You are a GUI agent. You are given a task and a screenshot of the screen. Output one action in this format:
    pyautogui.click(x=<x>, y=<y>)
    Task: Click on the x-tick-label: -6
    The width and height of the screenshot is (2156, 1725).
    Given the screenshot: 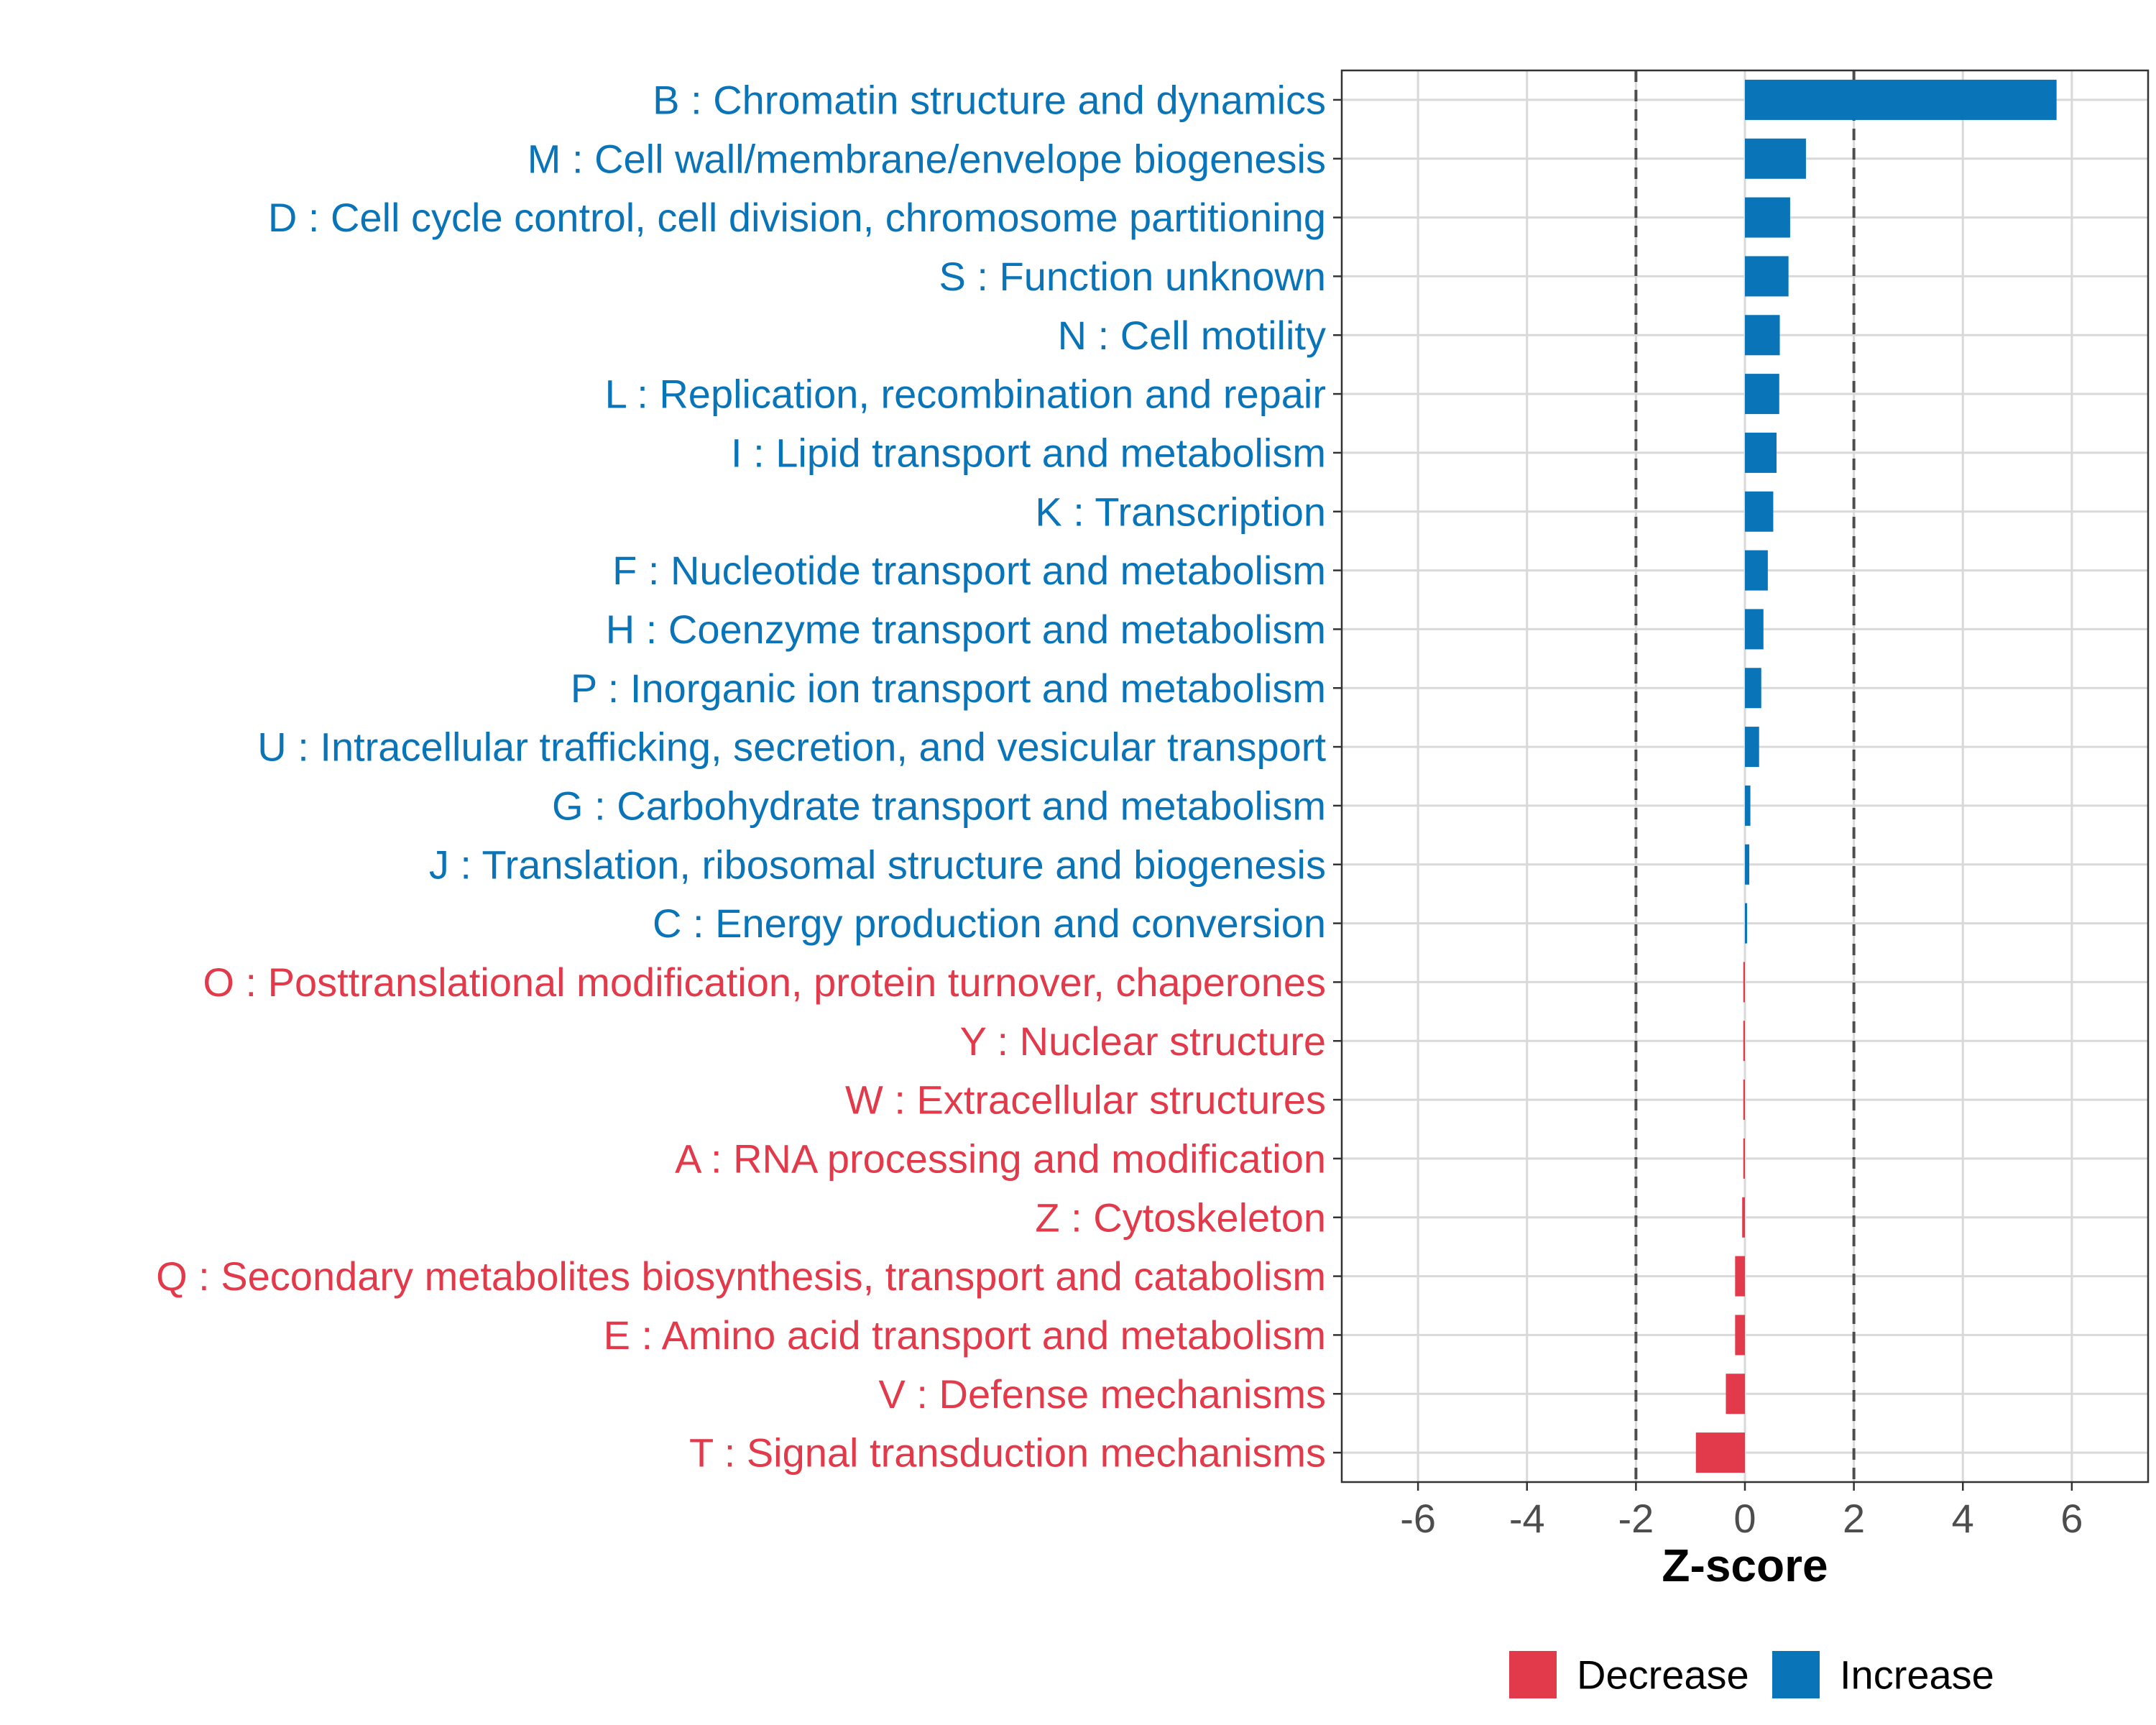 What is the action you would take?
    pyautogui.click(x=1418, y=1518)
    